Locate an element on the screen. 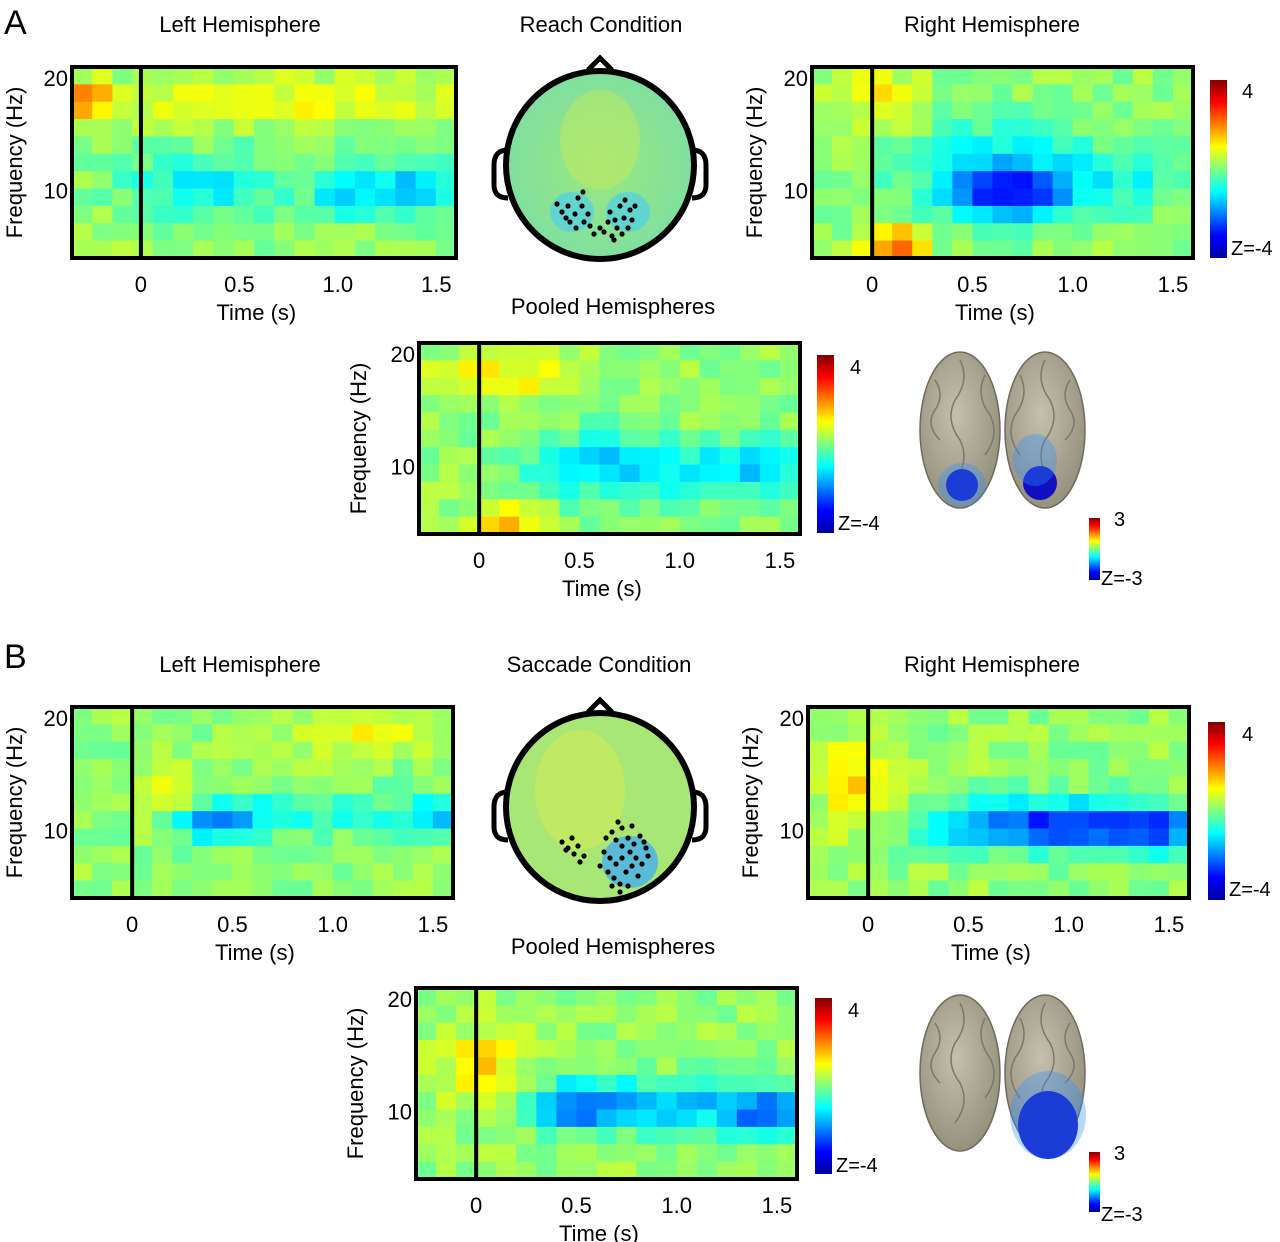  x-tick-label: 0 is located at coordinates (476, 1205).